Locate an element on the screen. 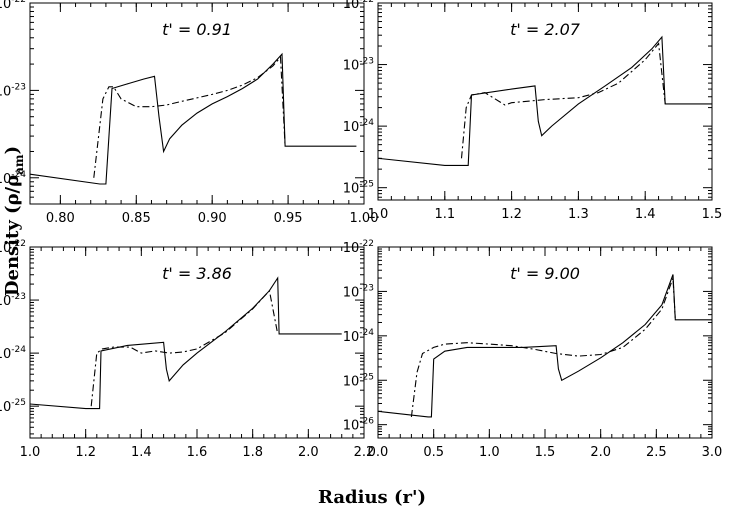 Image resolution: width=732 pixels, height=514 pixels. x-tick-label: 0.85 is located at coordinates (136, 218).